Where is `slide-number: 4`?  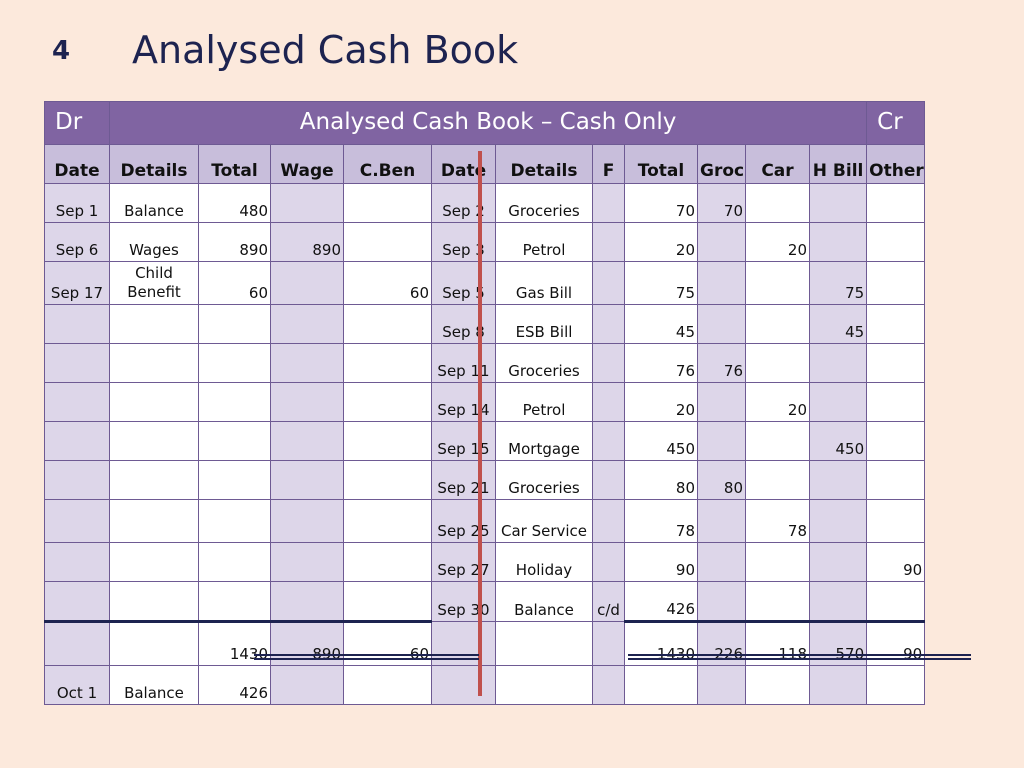 slide-number: 4 is located at coordinates (61, 51).